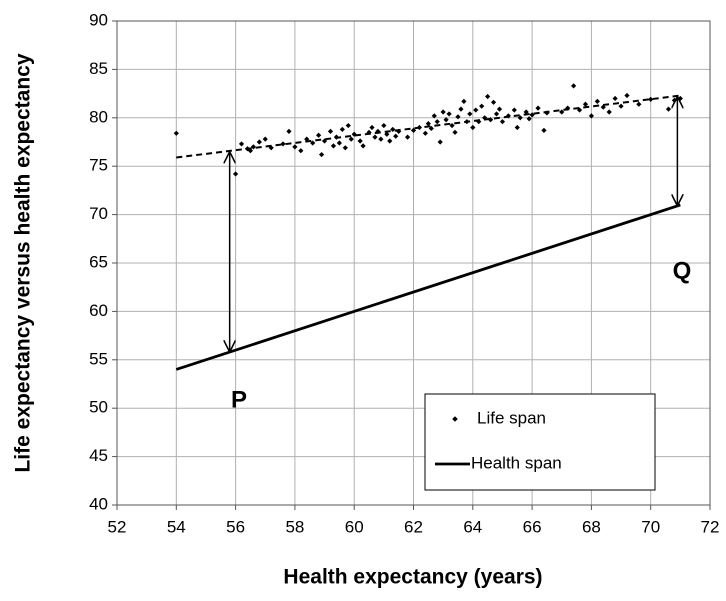  Describe the element at coordinates (532, 526) in the screenshot. I see `x-tick-label: 66` at that location.